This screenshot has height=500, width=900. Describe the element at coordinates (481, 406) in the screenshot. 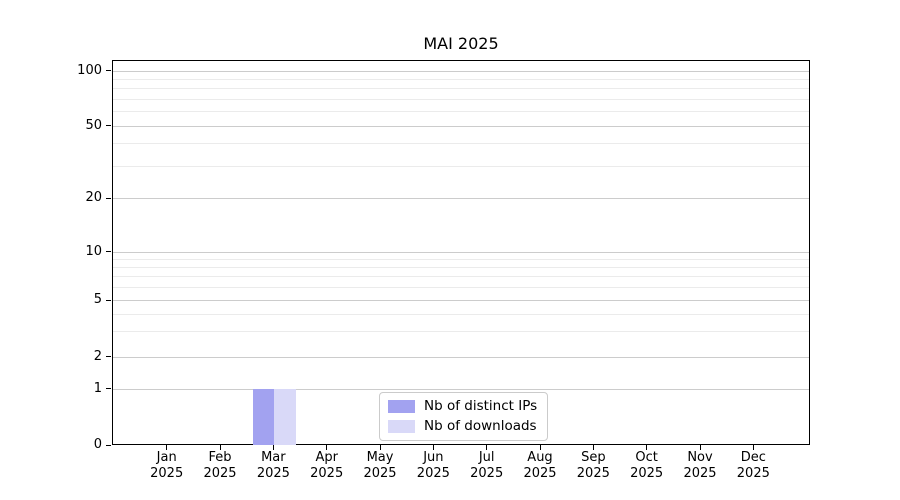

I see `legend-label-distinct-ips: Nb of distinct IPs` at that location.